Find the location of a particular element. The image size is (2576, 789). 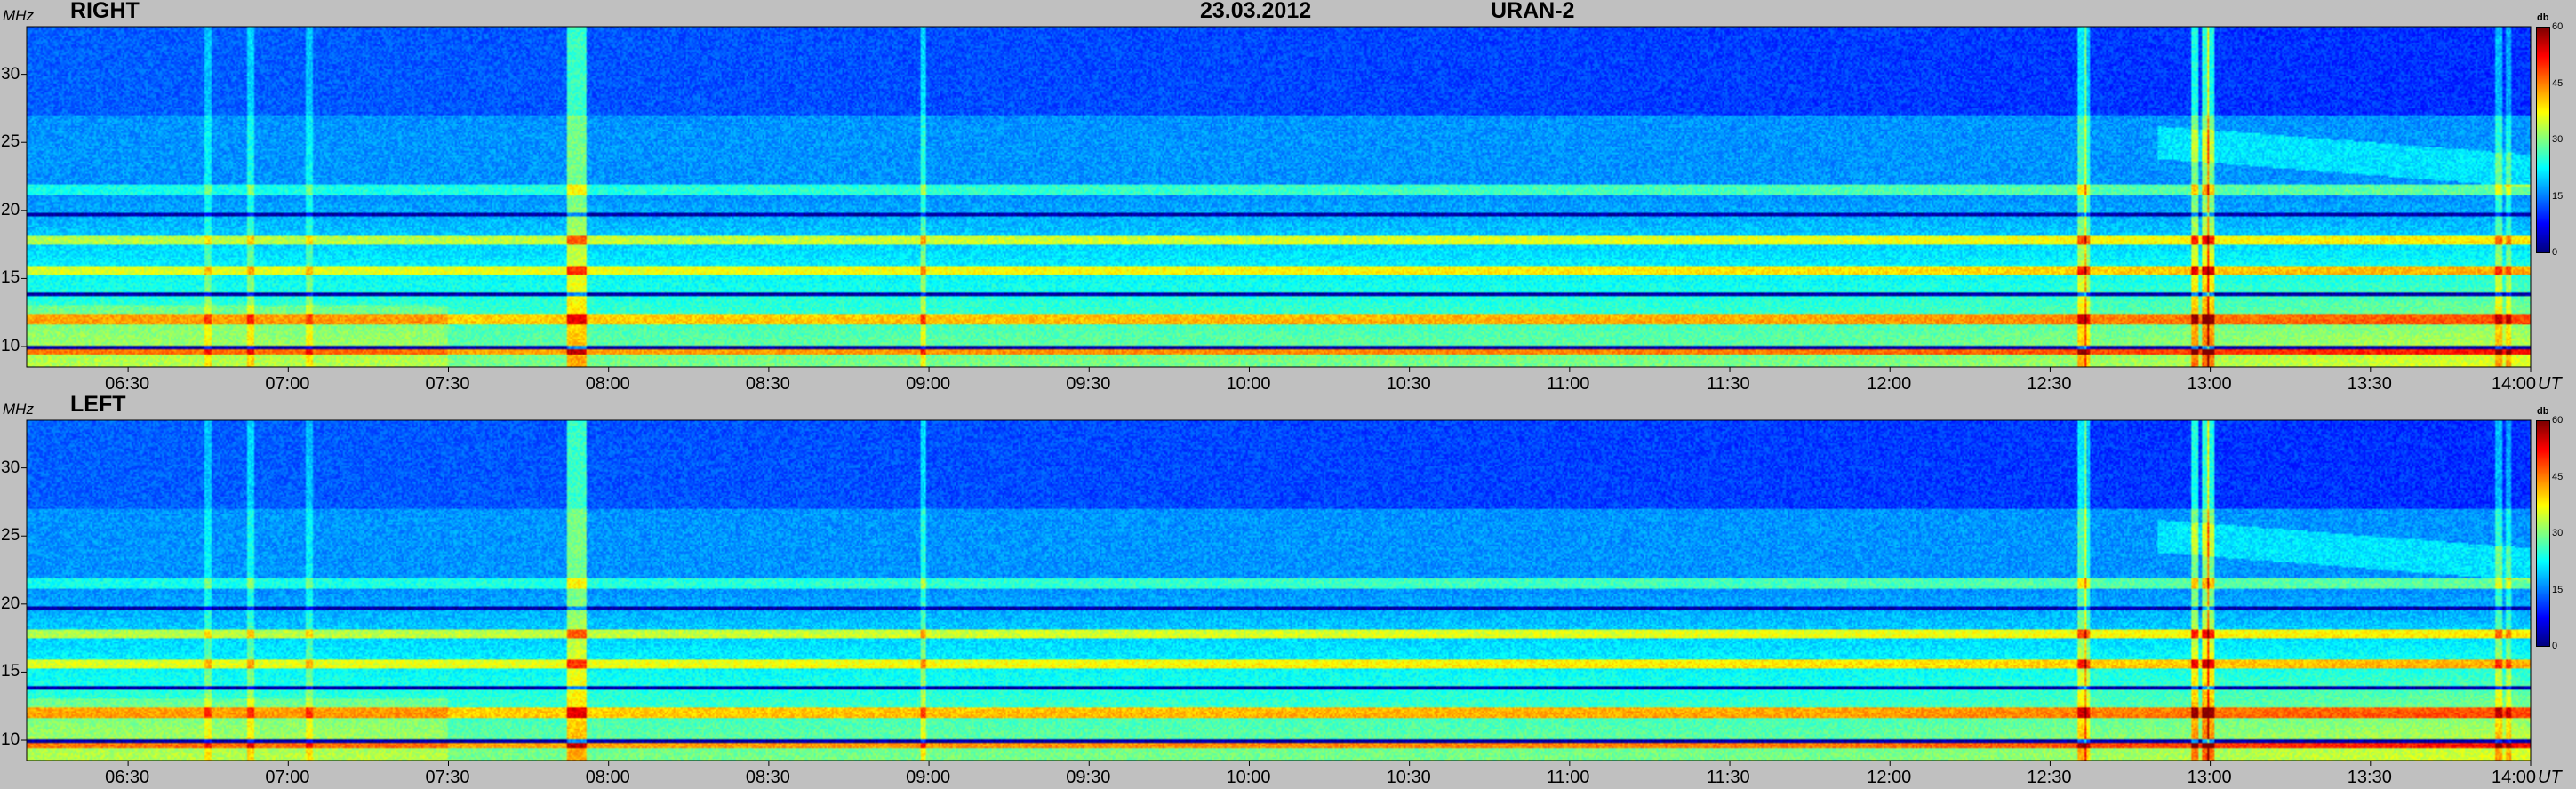

panel-label: LEFT is located at coordinates (98, 404).